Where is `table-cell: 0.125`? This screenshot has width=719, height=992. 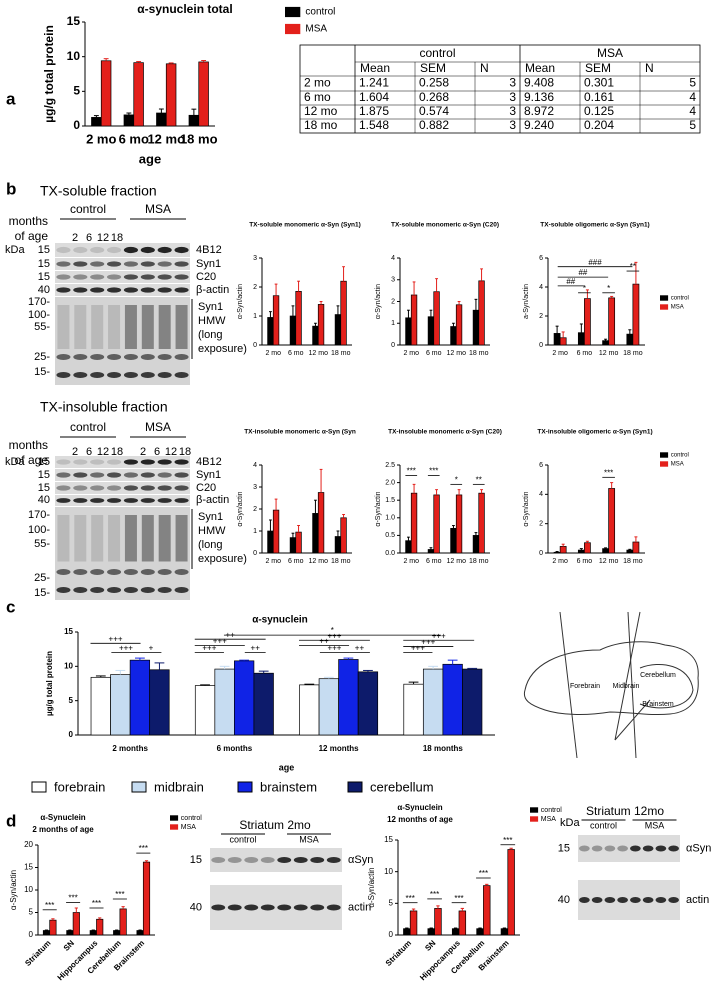 table-cell: 0.125 is located at coordinates (599, 111).